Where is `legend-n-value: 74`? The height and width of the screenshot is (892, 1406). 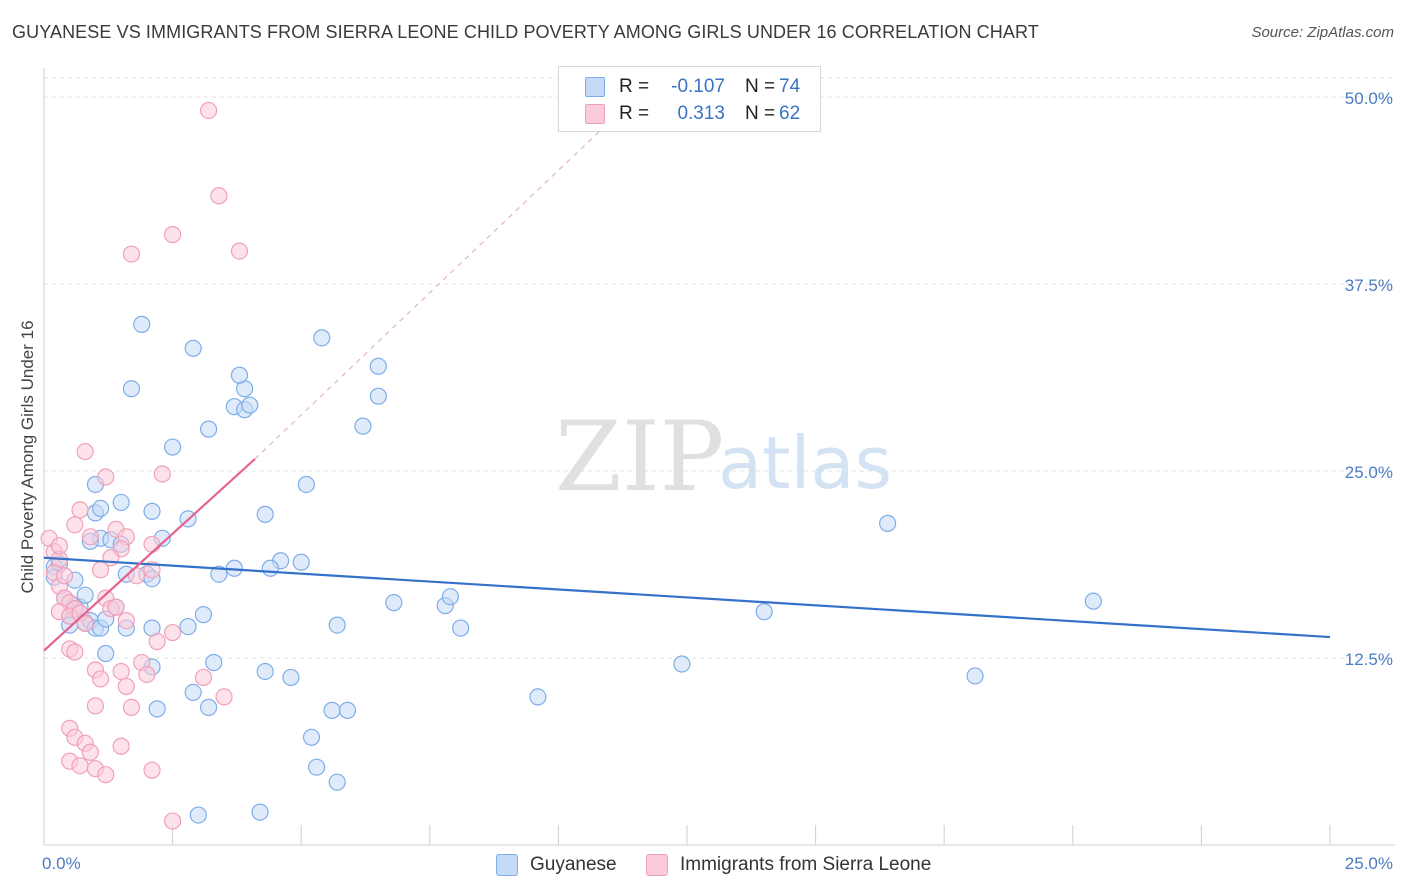 legend-n-value: 74 is located at coordinates (790, 86).